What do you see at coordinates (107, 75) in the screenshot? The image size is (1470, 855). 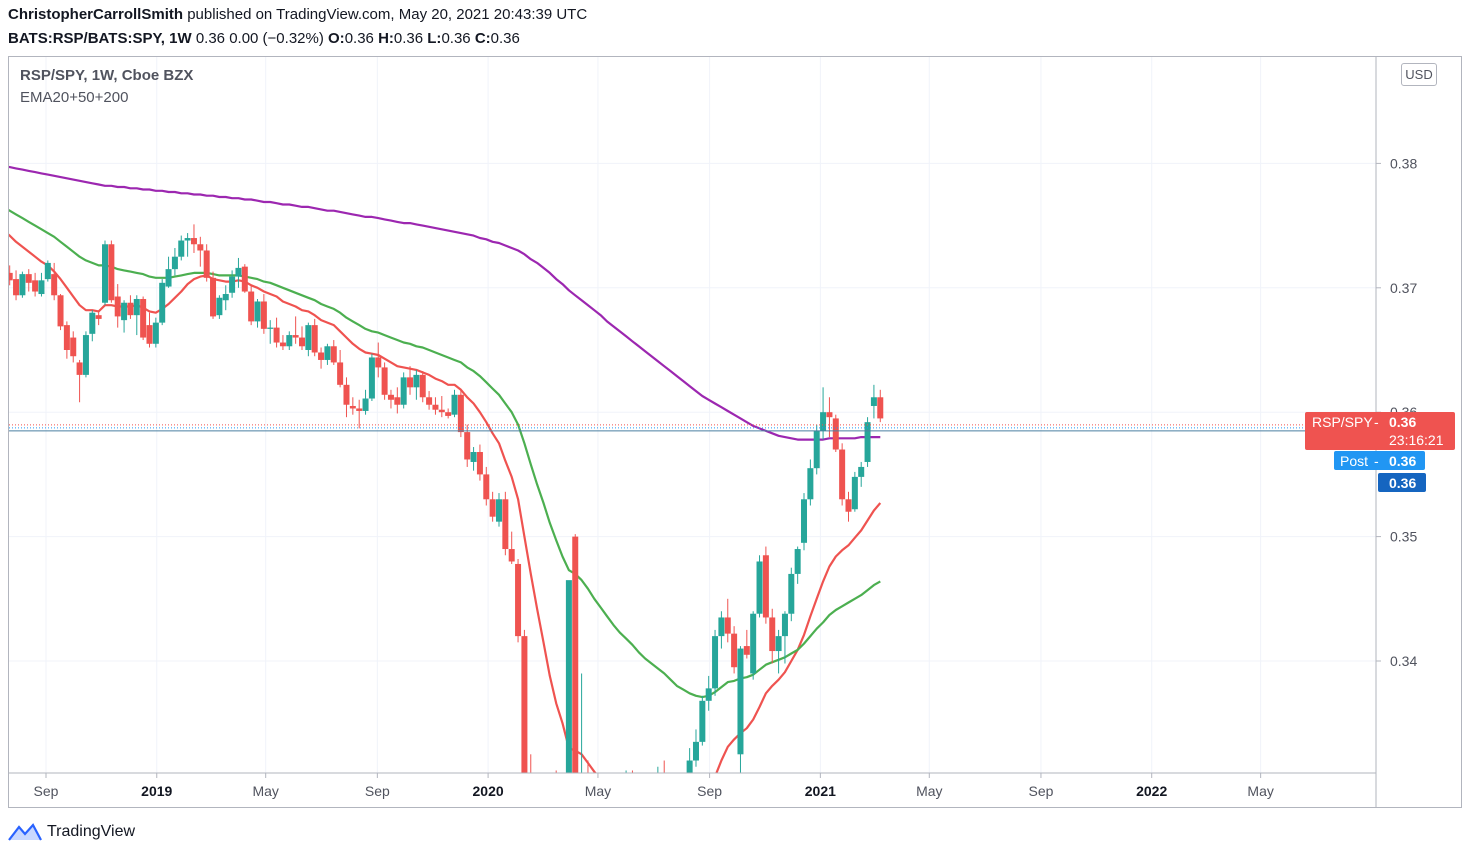 I see `chart-legend-title: RSP/SPY, 1W, Cboe BZX` at bounding box center [107, 75].